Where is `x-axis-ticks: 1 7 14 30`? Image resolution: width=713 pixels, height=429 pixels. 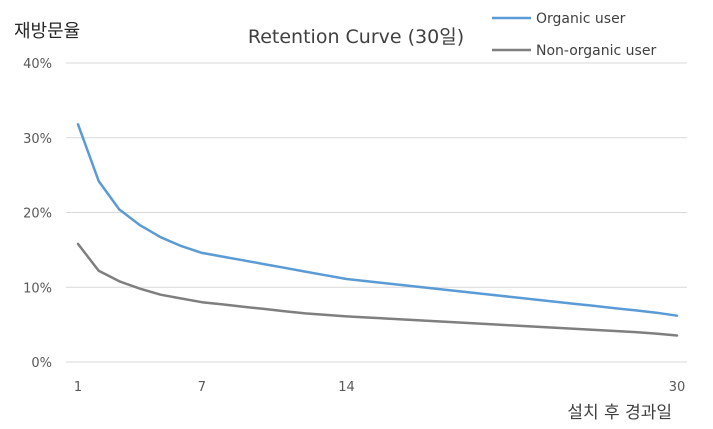
x-axis-ticks: 1 7 14 30 is located at coordinates (379, 387).